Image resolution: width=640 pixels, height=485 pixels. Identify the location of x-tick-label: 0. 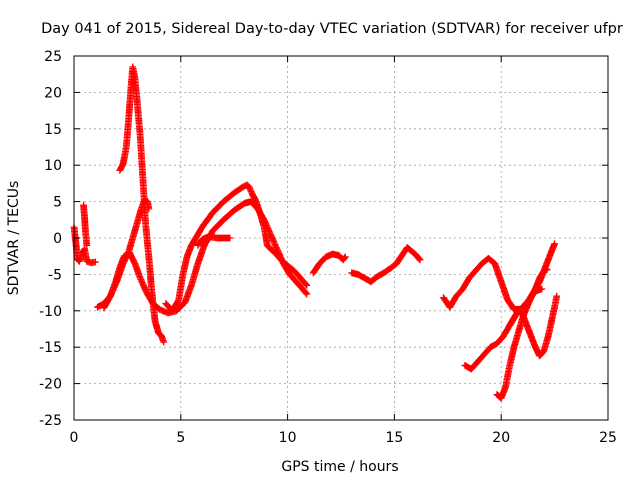
(74, 438).